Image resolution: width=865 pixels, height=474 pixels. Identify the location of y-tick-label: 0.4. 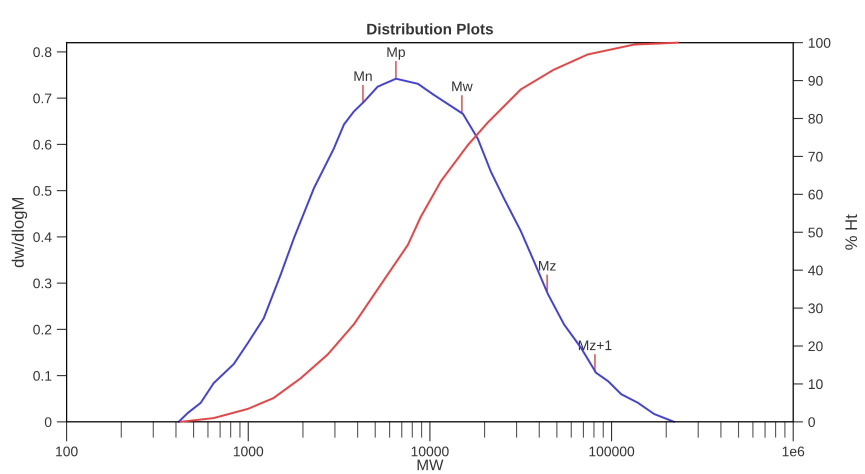
(42, 237).